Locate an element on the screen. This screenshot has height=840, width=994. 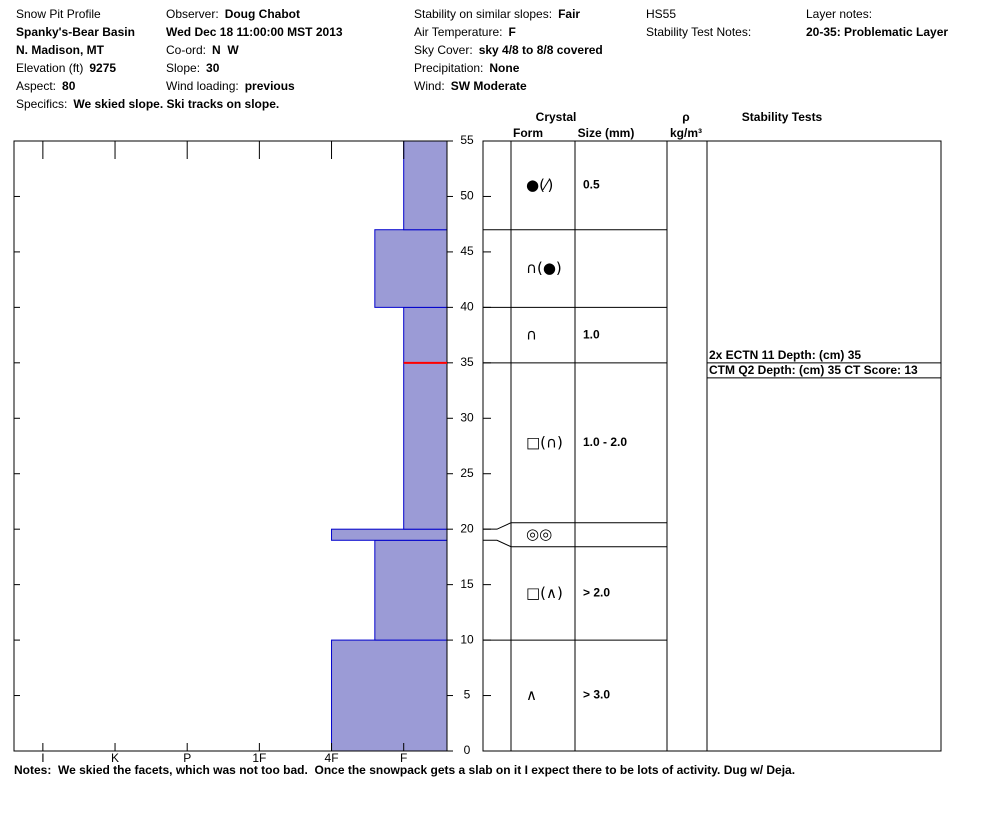
header-field: Stability on similar slopes: Fair is located at coordinates (497, 14).